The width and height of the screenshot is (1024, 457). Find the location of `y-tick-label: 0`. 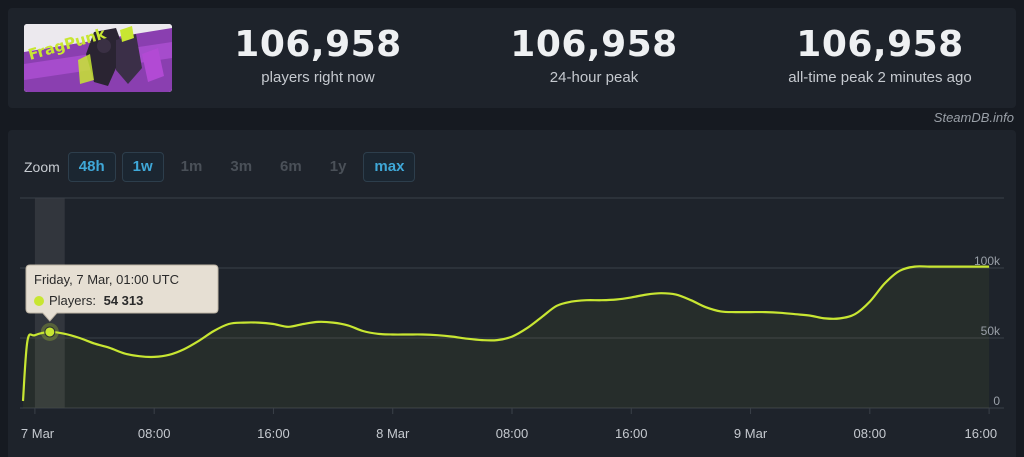

y-tick-label: 0 is located at coordinates (996, 401).